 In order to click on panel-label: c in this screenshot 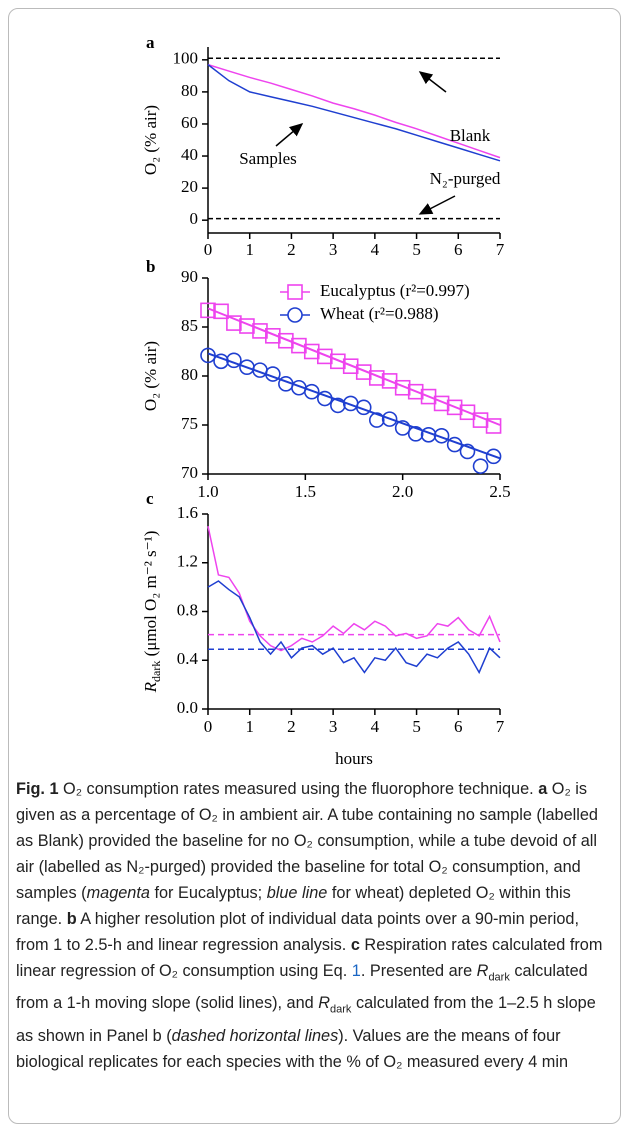, I will do `click(150, 498)`.